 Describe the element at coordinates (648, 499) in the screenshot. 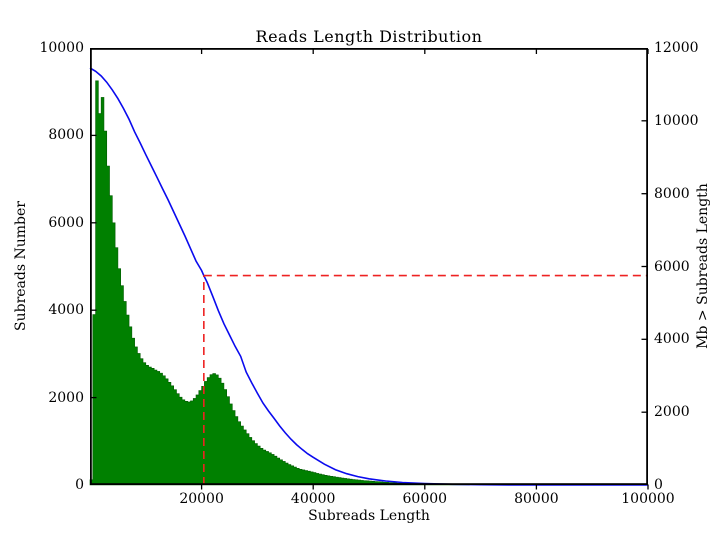

I see `x-tick-label: 100000` at that location.